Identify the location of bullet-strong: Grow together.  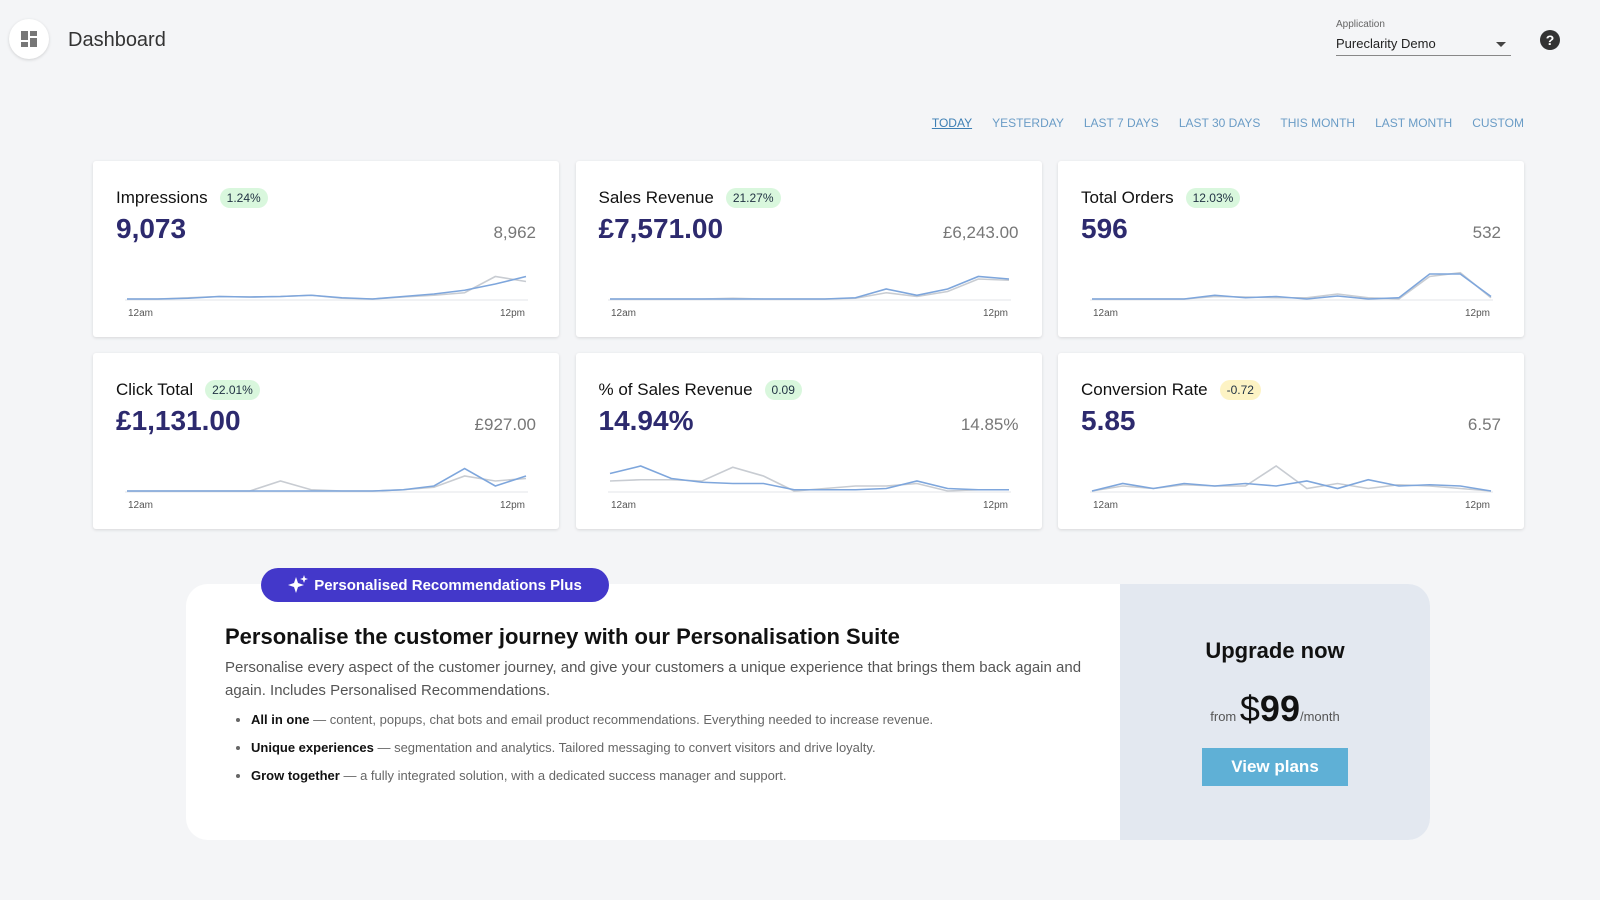
(295, 775).